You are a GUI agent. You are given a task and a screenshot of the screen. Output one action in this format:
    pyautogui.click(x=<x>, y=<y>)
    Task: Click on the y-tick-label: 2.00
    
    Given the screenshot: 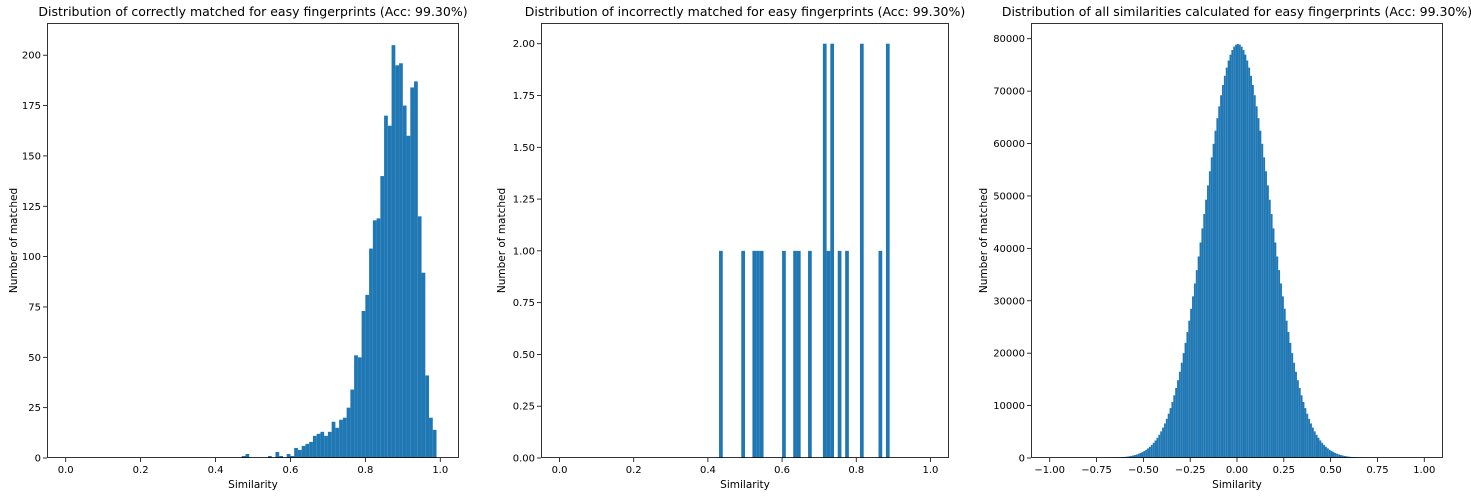 What is the action you would take?
    pyautogui.click(x=524, y=44)
    